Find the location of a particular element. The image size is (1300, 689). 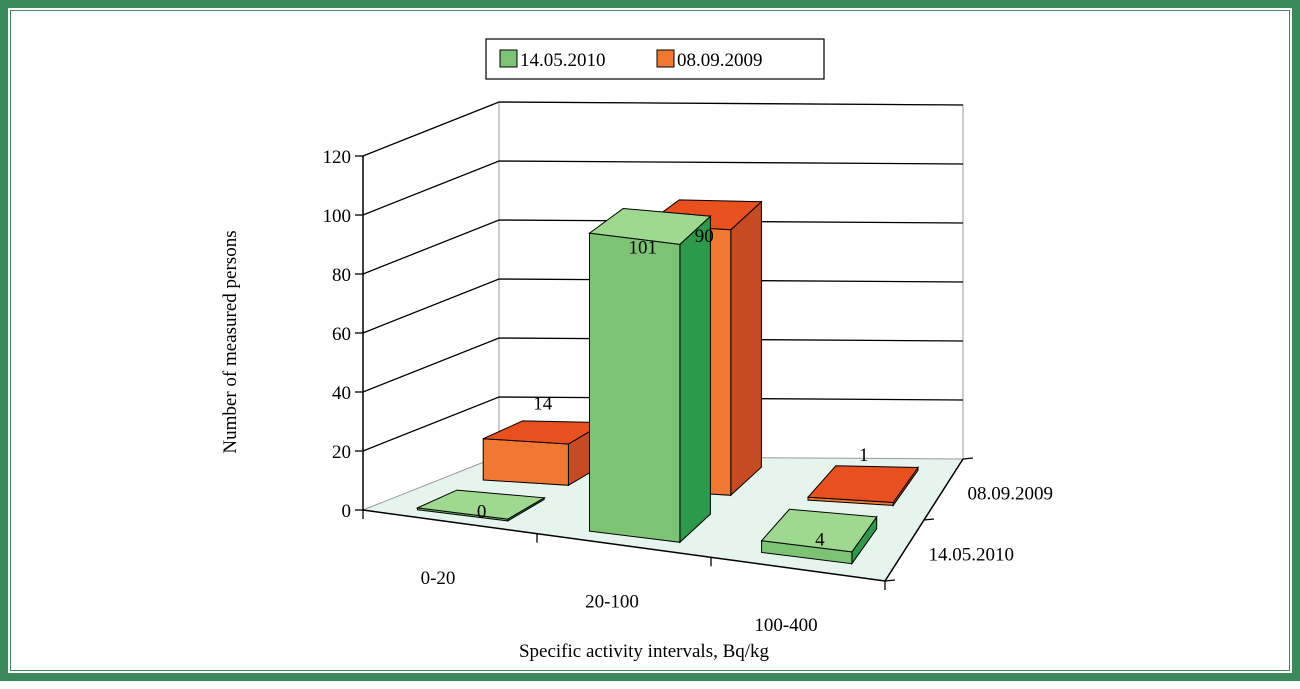

legend-swatch-14-05-2010 is located at coordinates (508, 58).